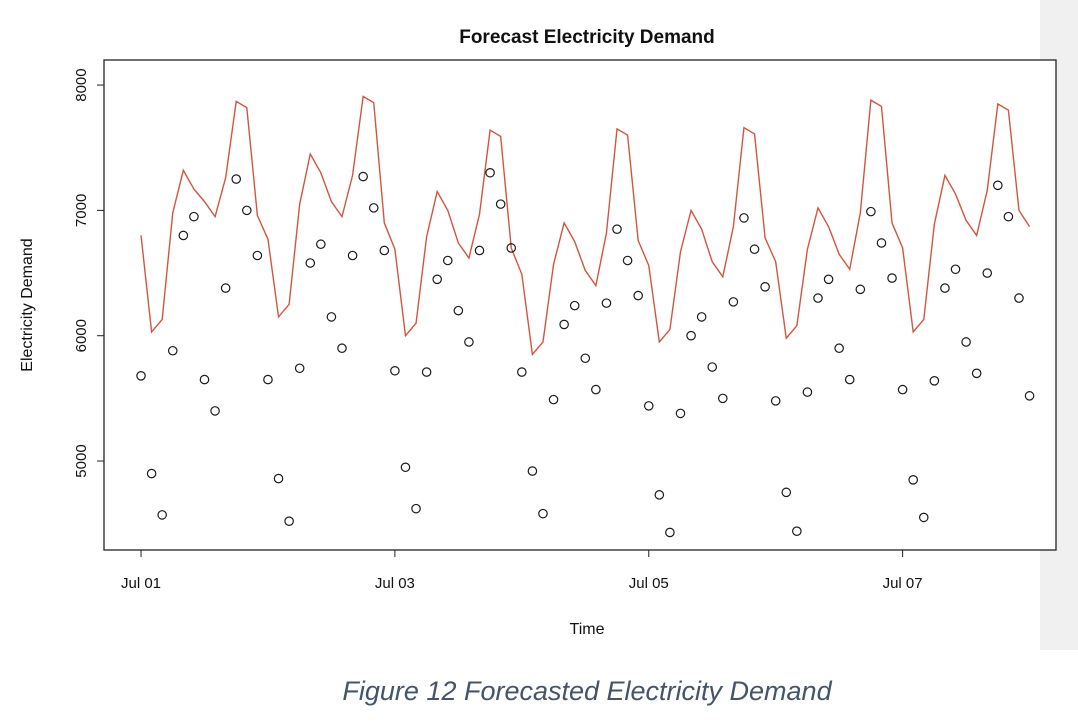  What do you see at coordinates (587, 629) in the screenshot?
I see `x-axis-title: Time` at bounding box center [587, 629].